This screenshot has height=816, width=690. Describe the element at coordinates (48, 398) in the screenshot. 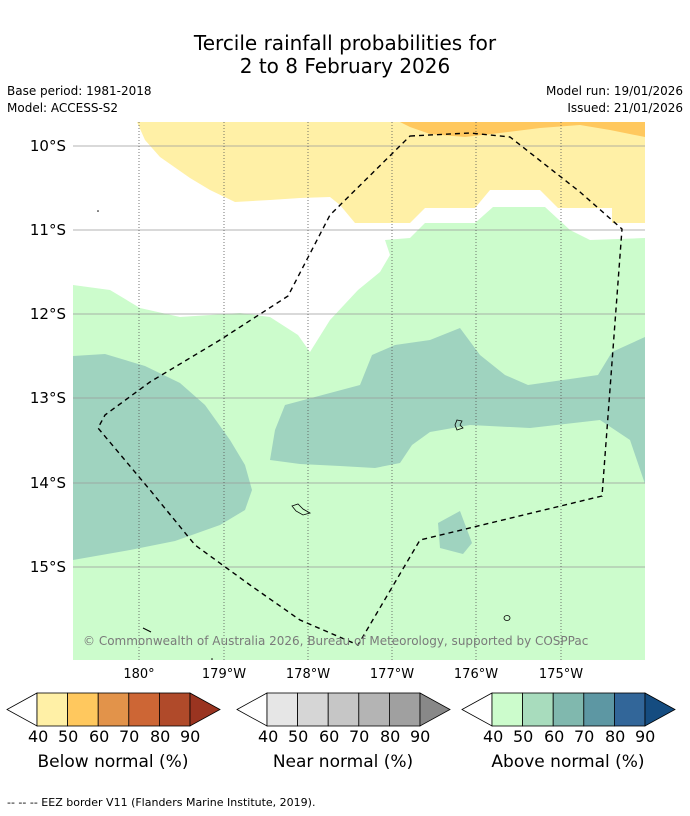

I see `lat-label: 13°S` at that location.